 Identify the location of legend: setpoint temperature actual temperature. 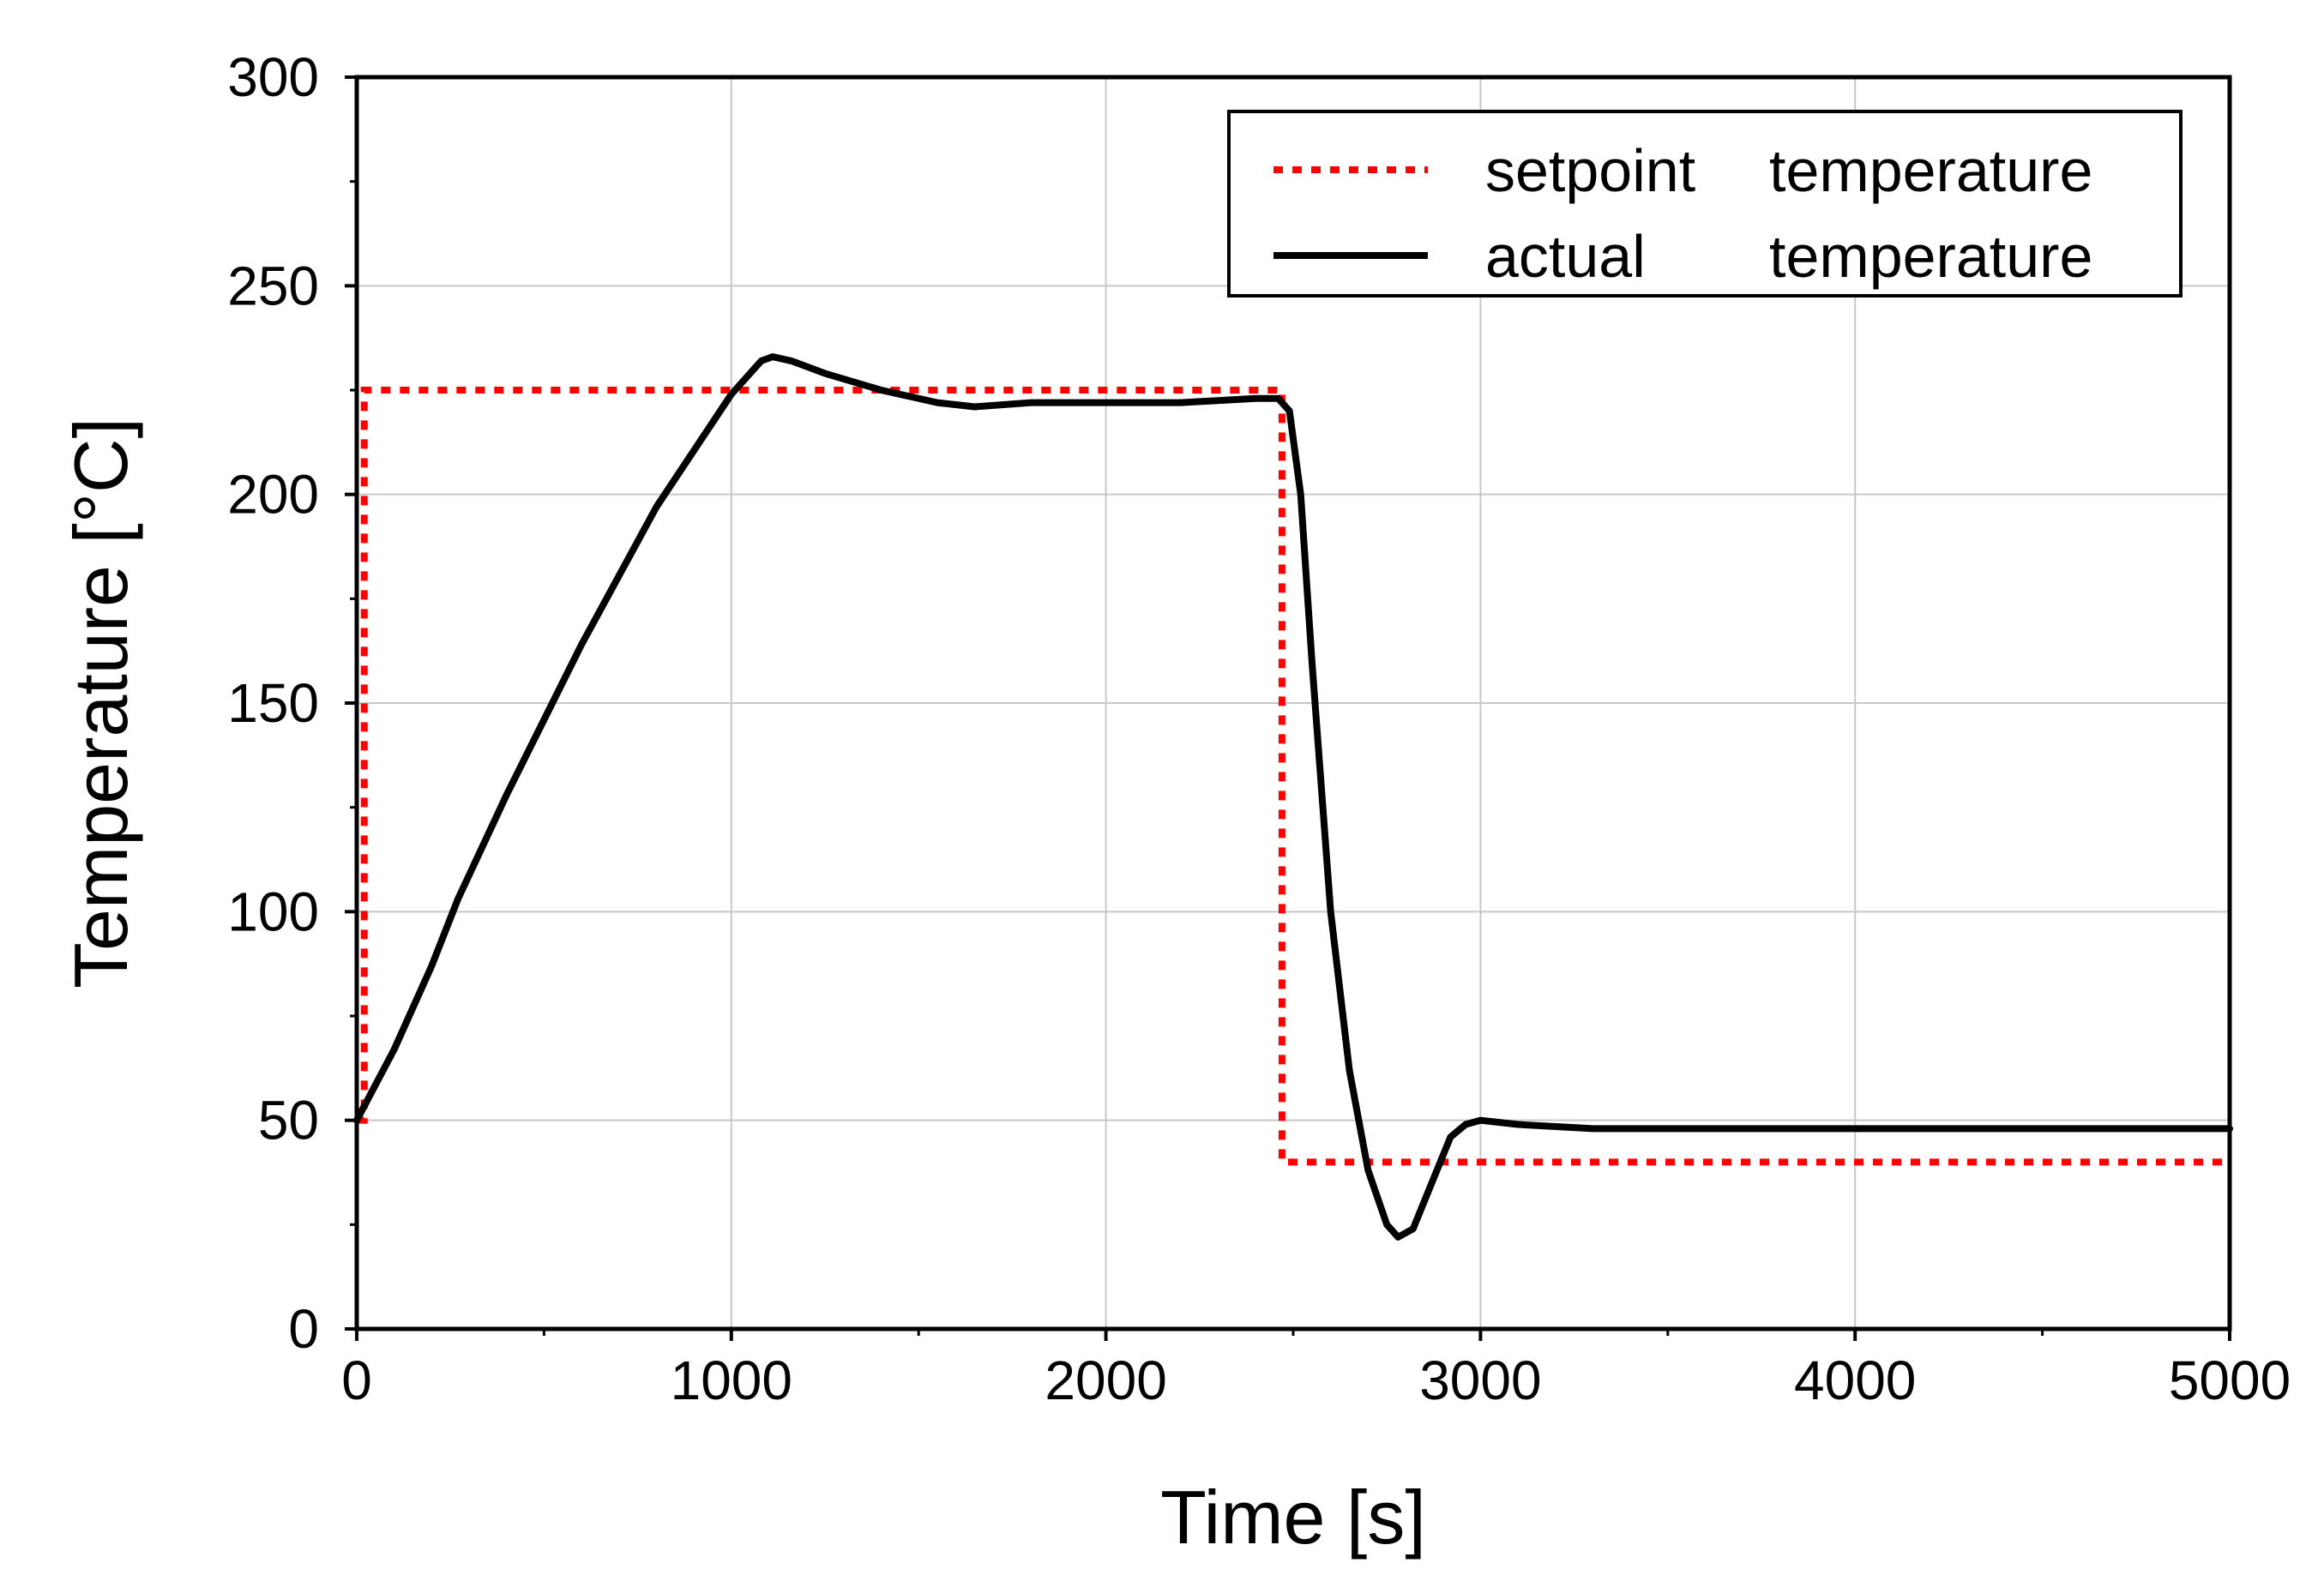
(1705, 204).